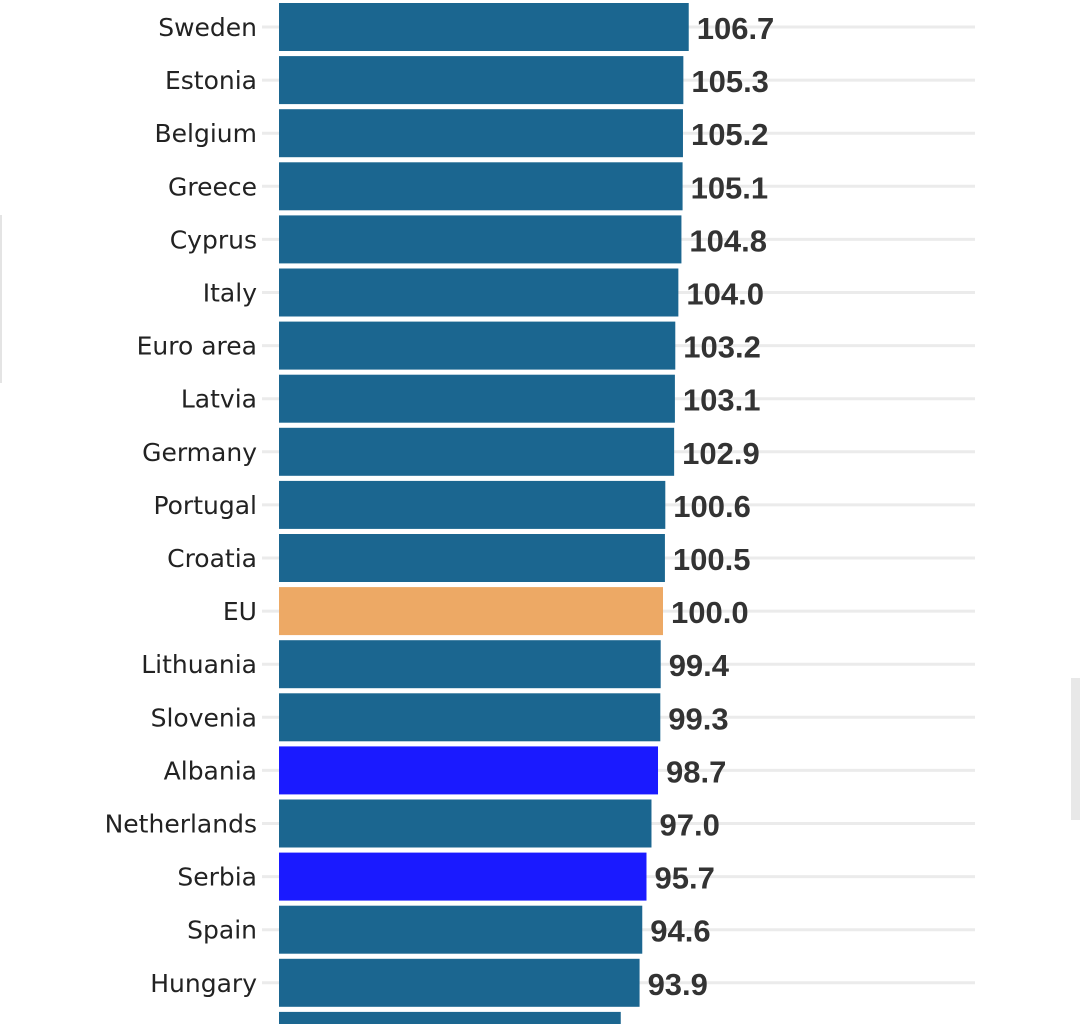  I want to click on category-label: Slovenia, so click(204, 717).